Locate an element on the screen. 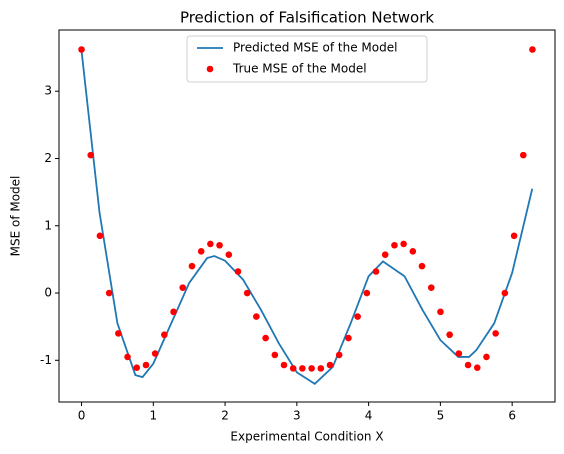 This screenshot has width=564, height=454. y-tick-label: 1 is located at coordinates (48, 225).